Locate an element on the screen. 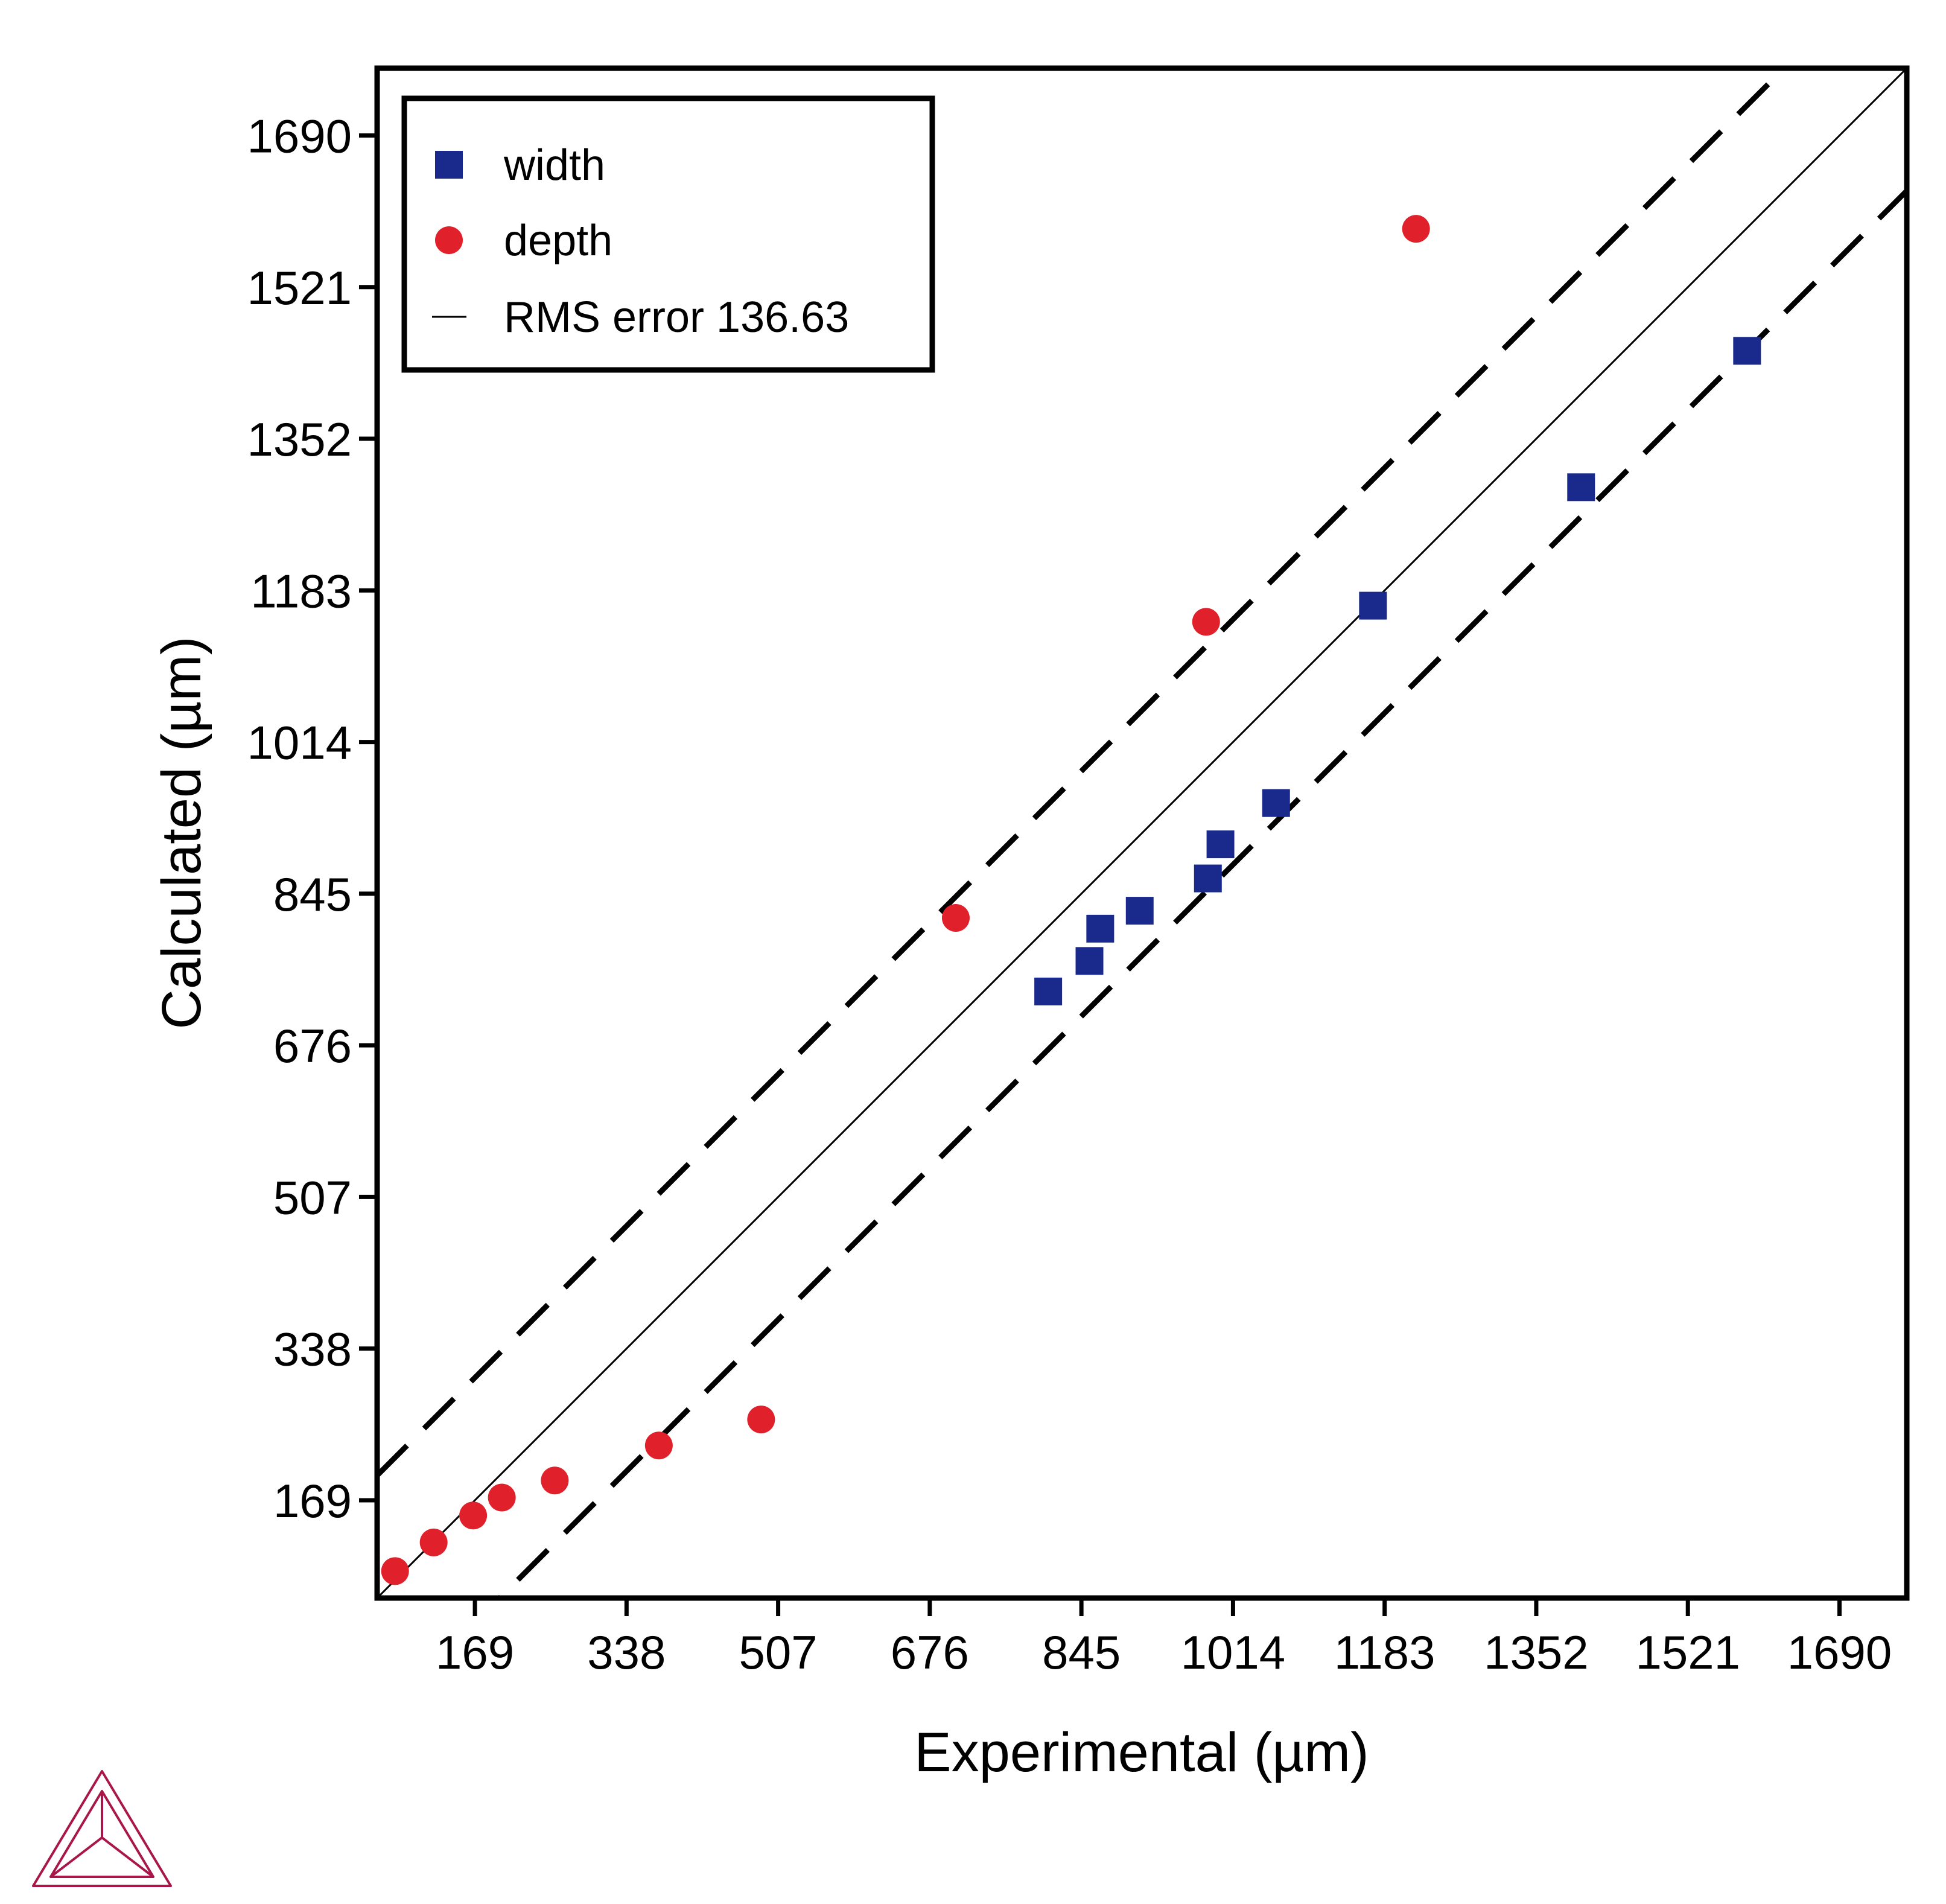  x-tick-label-845: 845 is located at coordinates (1081, 1652).